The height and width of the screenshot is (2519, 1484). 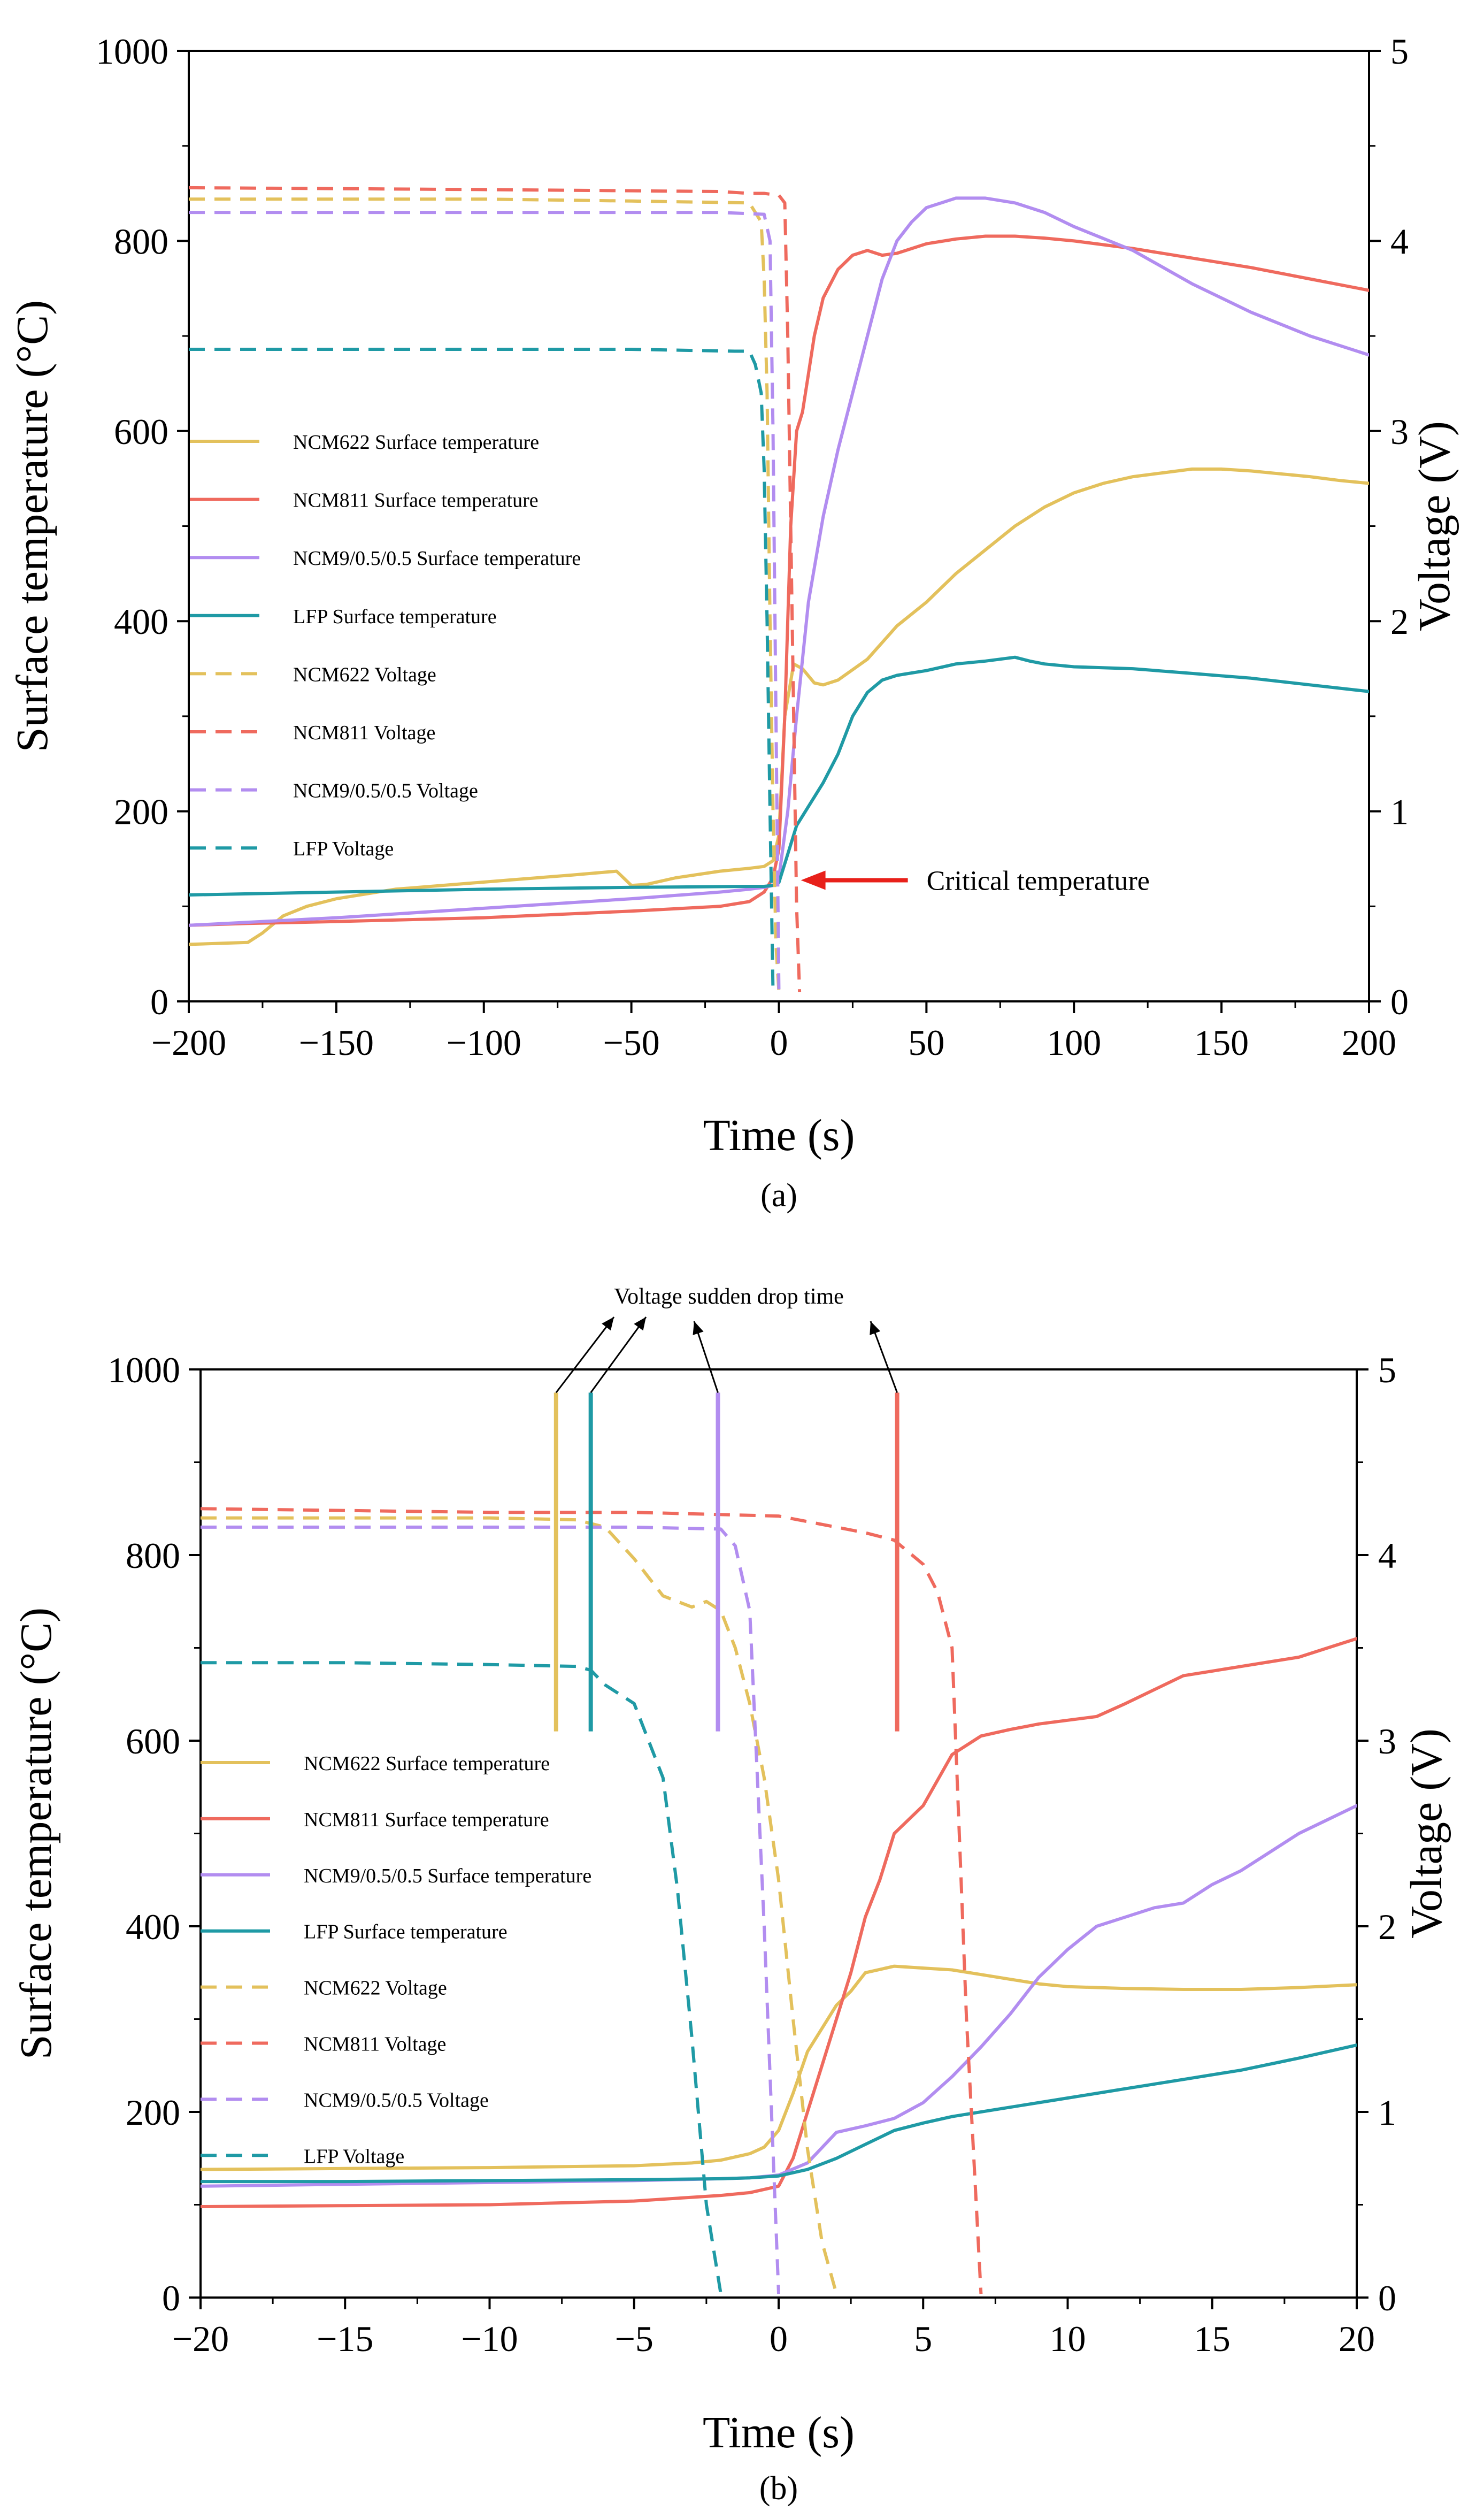 What do you see at coordinates (778, 1195) in the screenshot?
I see `panel-label: (a)` at bounding box center [778, 1195].